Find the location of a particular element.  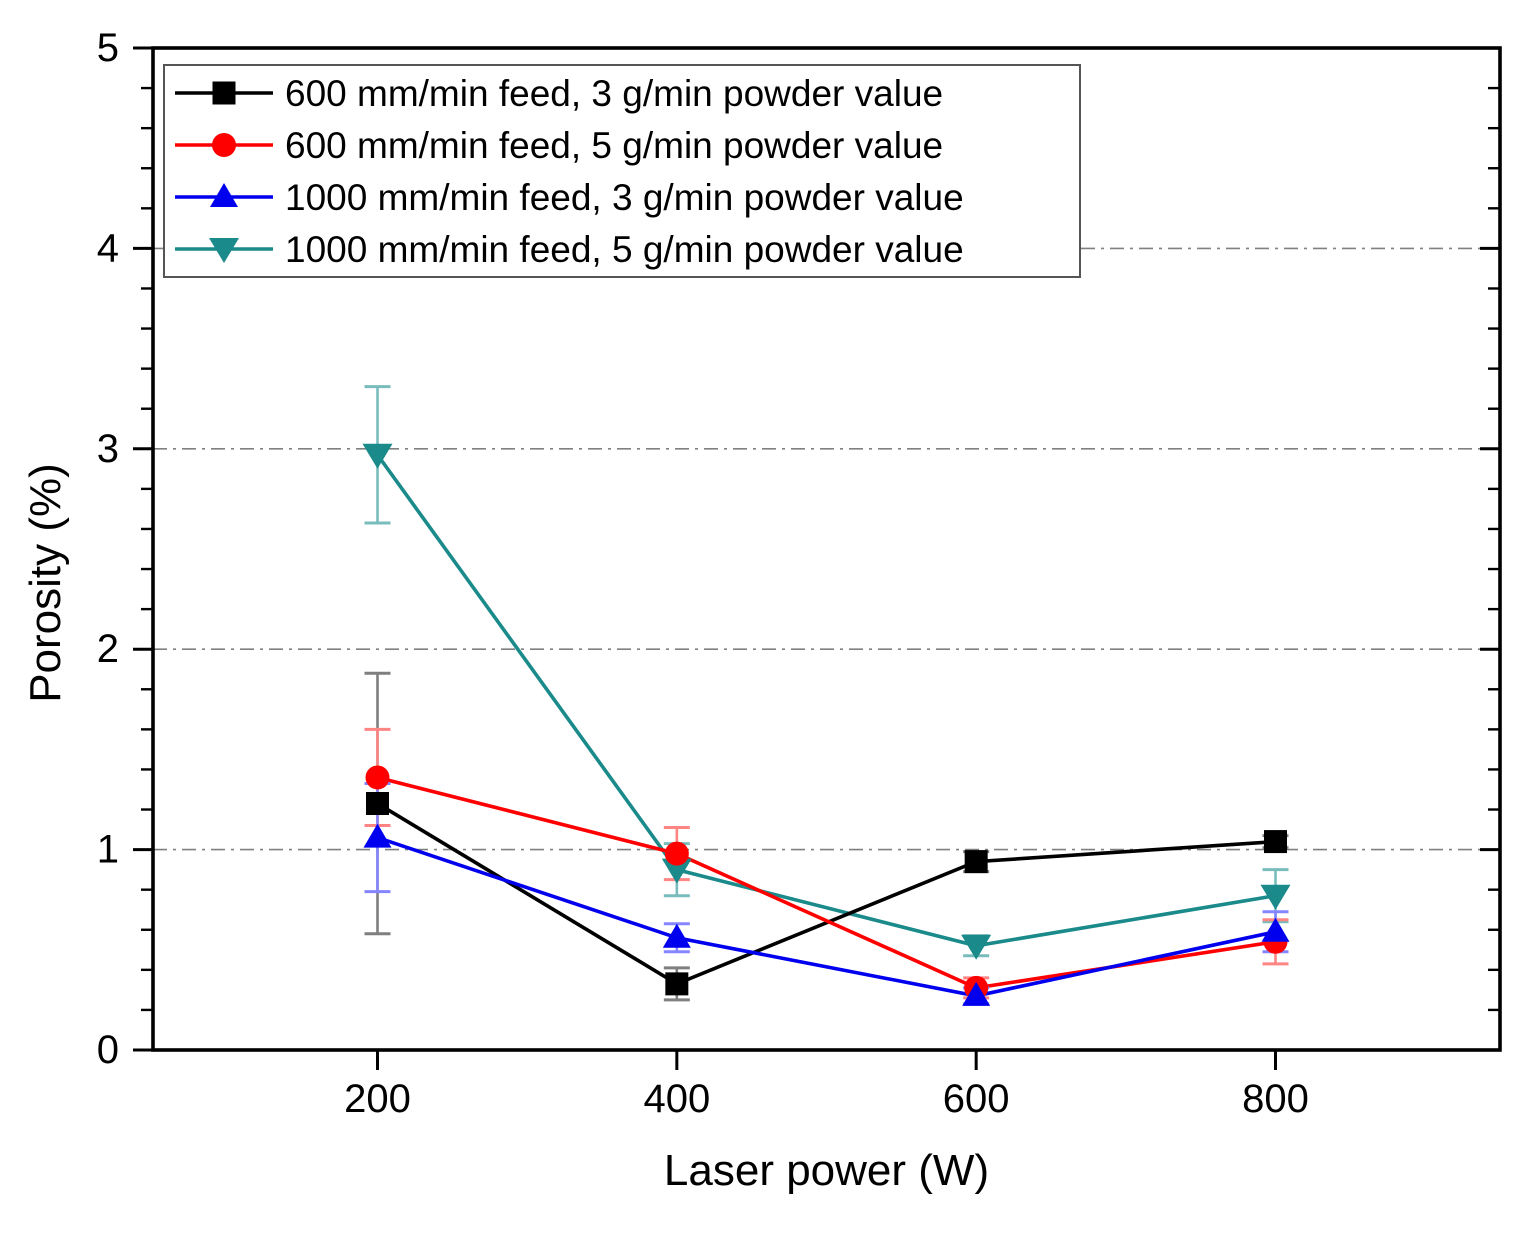

point-0-3-square-marker is located at coordinates (1275, 842).